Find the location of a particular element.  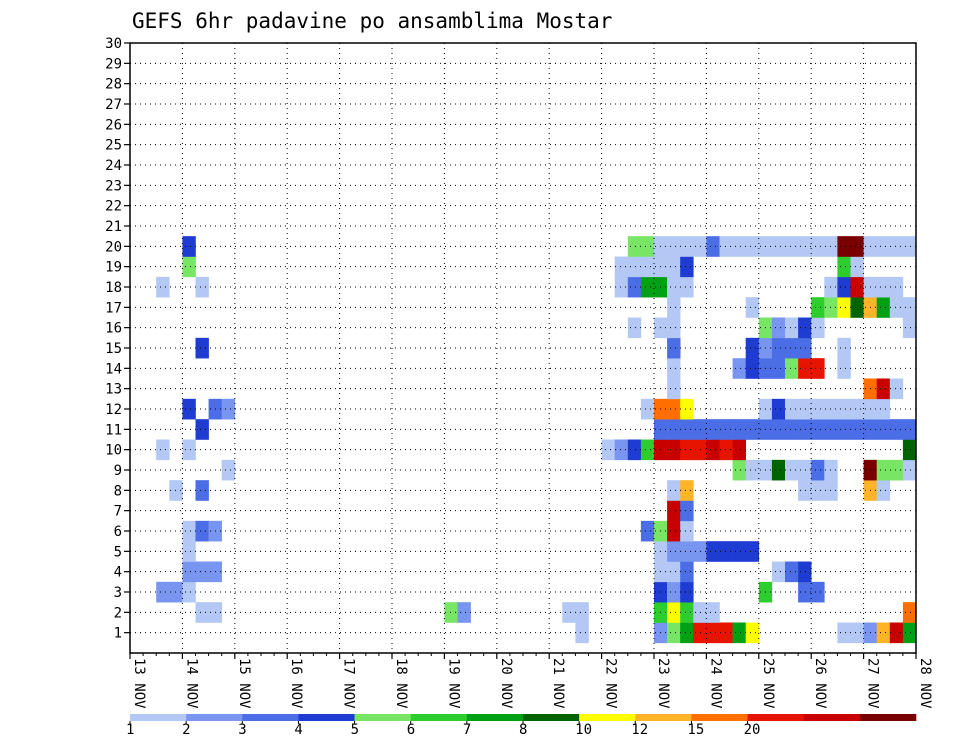

y-tick-label: 19 is located at coordinates (113, 268).